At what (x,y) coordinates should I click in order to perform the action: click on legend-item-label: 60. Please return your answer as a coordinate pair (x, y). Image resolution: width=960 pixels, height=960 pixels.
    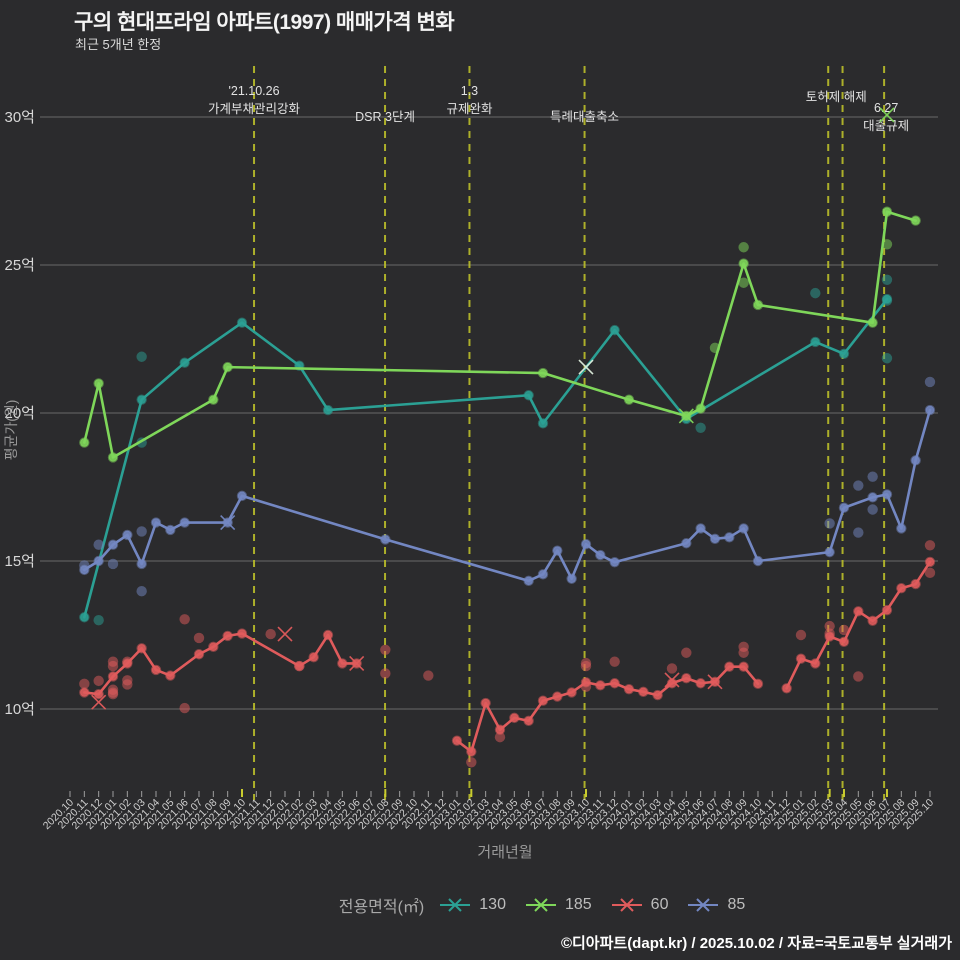
    Looking at the image, I should click on (659, 904).